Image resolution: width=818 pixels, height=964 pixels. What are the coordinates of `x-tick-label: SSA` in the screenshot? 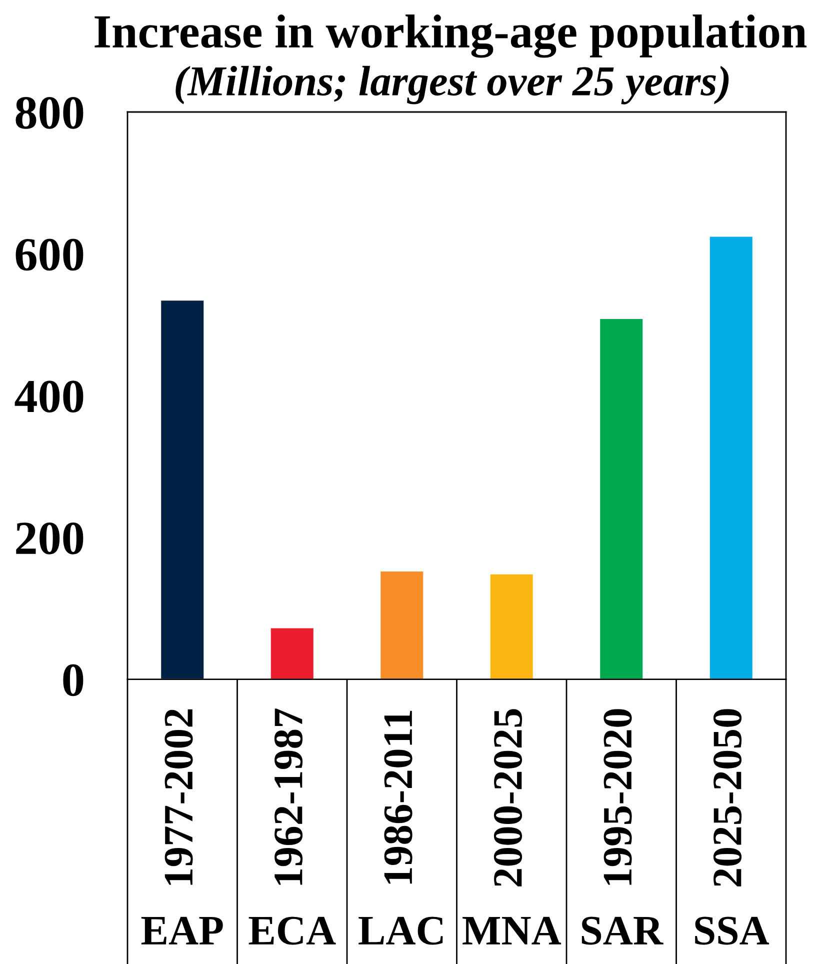 It's located at (732, 930).